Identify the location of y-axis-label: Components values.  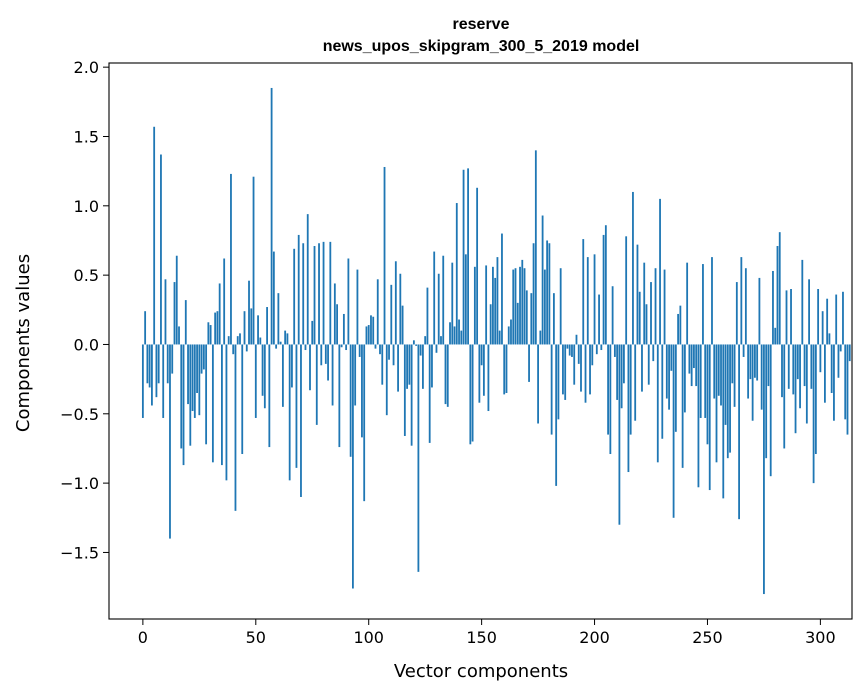
(23, 343).